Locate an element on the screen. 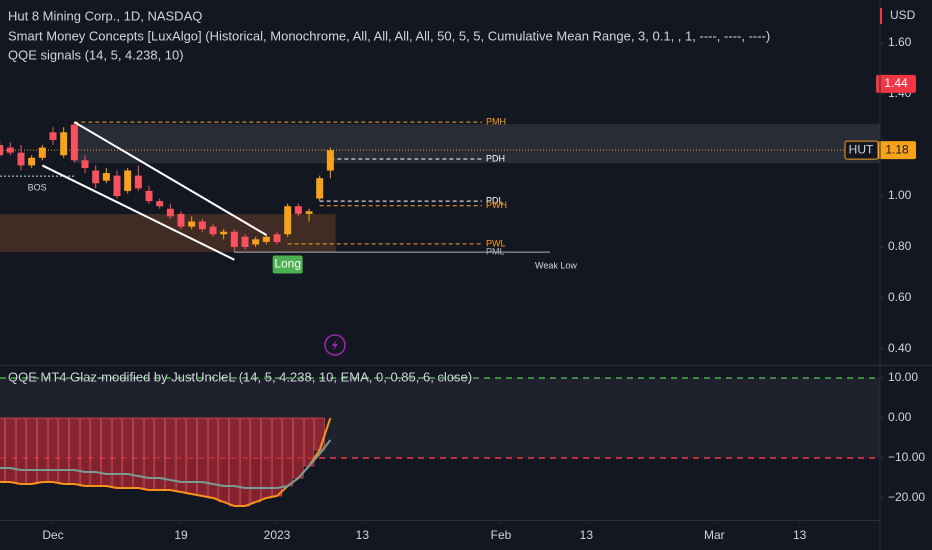  x-tick-label: 19 is located at coordinates (181, 535).